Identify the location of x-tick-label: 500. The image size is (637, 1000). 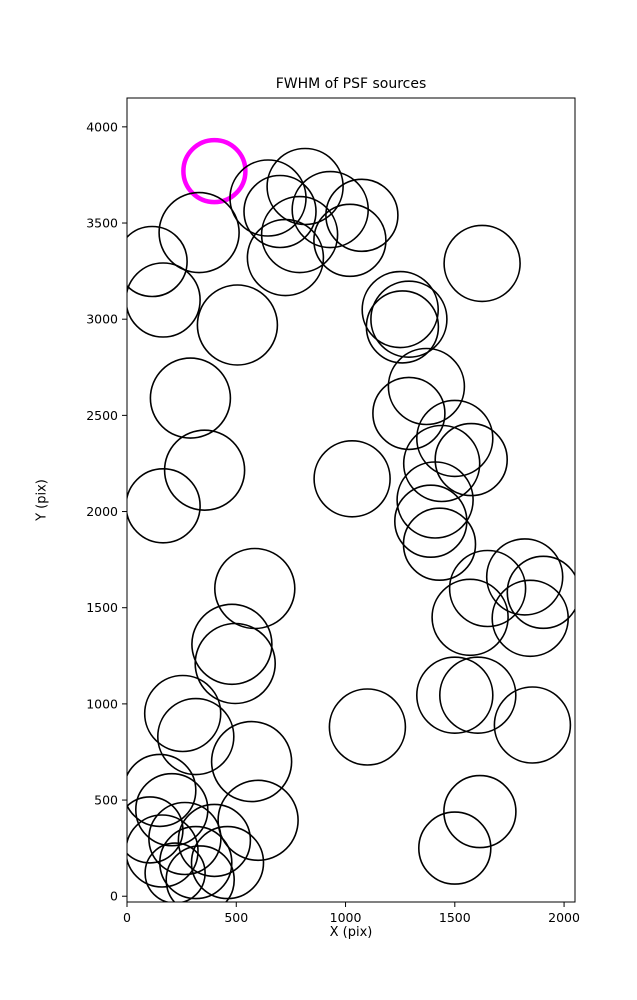
(236, 917).